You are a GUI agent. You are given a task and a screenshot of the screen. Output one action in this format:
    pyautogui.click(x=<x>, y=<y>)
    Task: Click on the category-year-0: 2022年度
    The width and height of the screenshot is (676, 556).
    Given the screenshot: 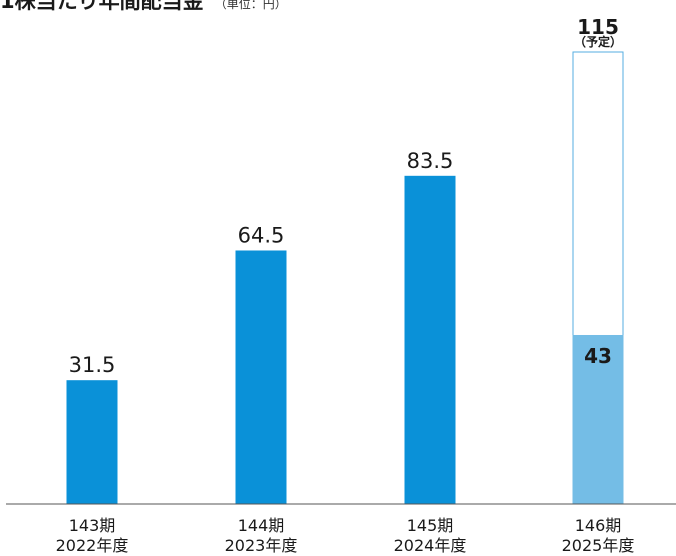 What is the action you would take?
    pyautogui.click(x=92, y=545)
    